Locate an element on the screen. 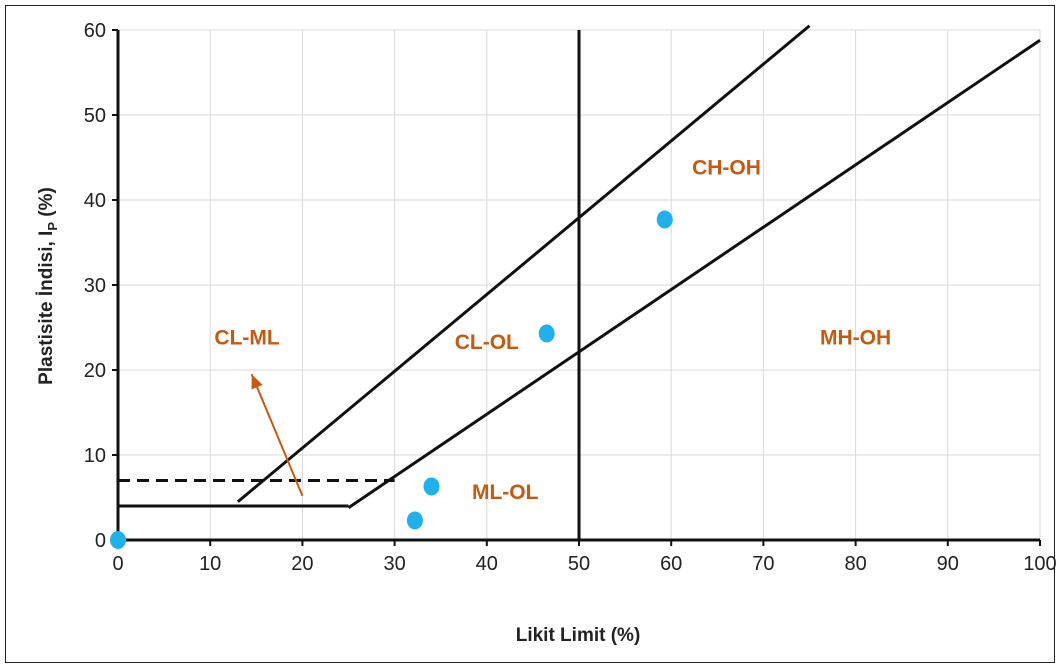  y-tick-label: 10 is located at coordinates (95, 456).